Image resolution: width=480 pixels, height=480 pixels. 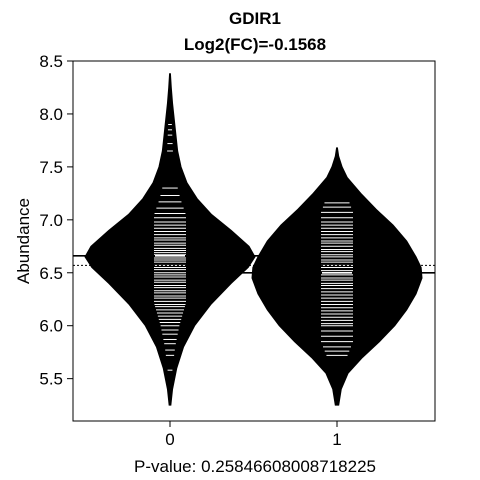 What do you see at coordinates (255, 466) in the screenshot?
I see `x-axis-label: P-value: 0.25846608008718225` at bounding box center [255, 466].